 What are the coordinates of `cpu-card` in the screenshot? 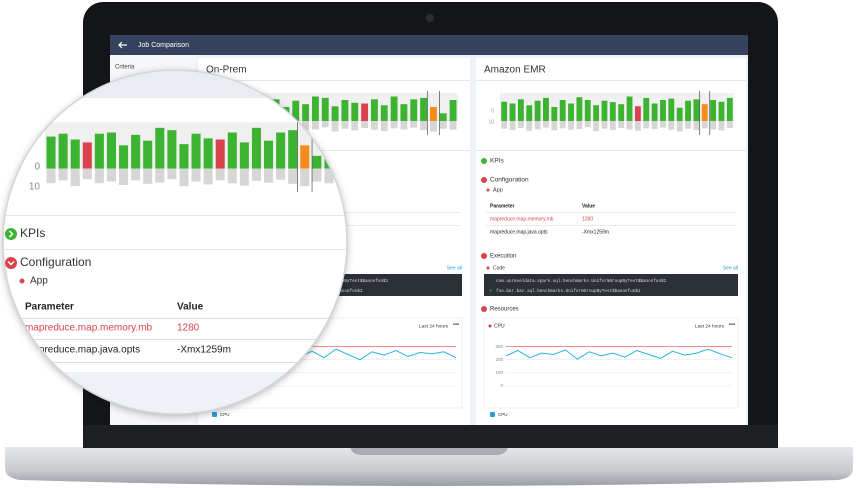 It's located at (611, 363).